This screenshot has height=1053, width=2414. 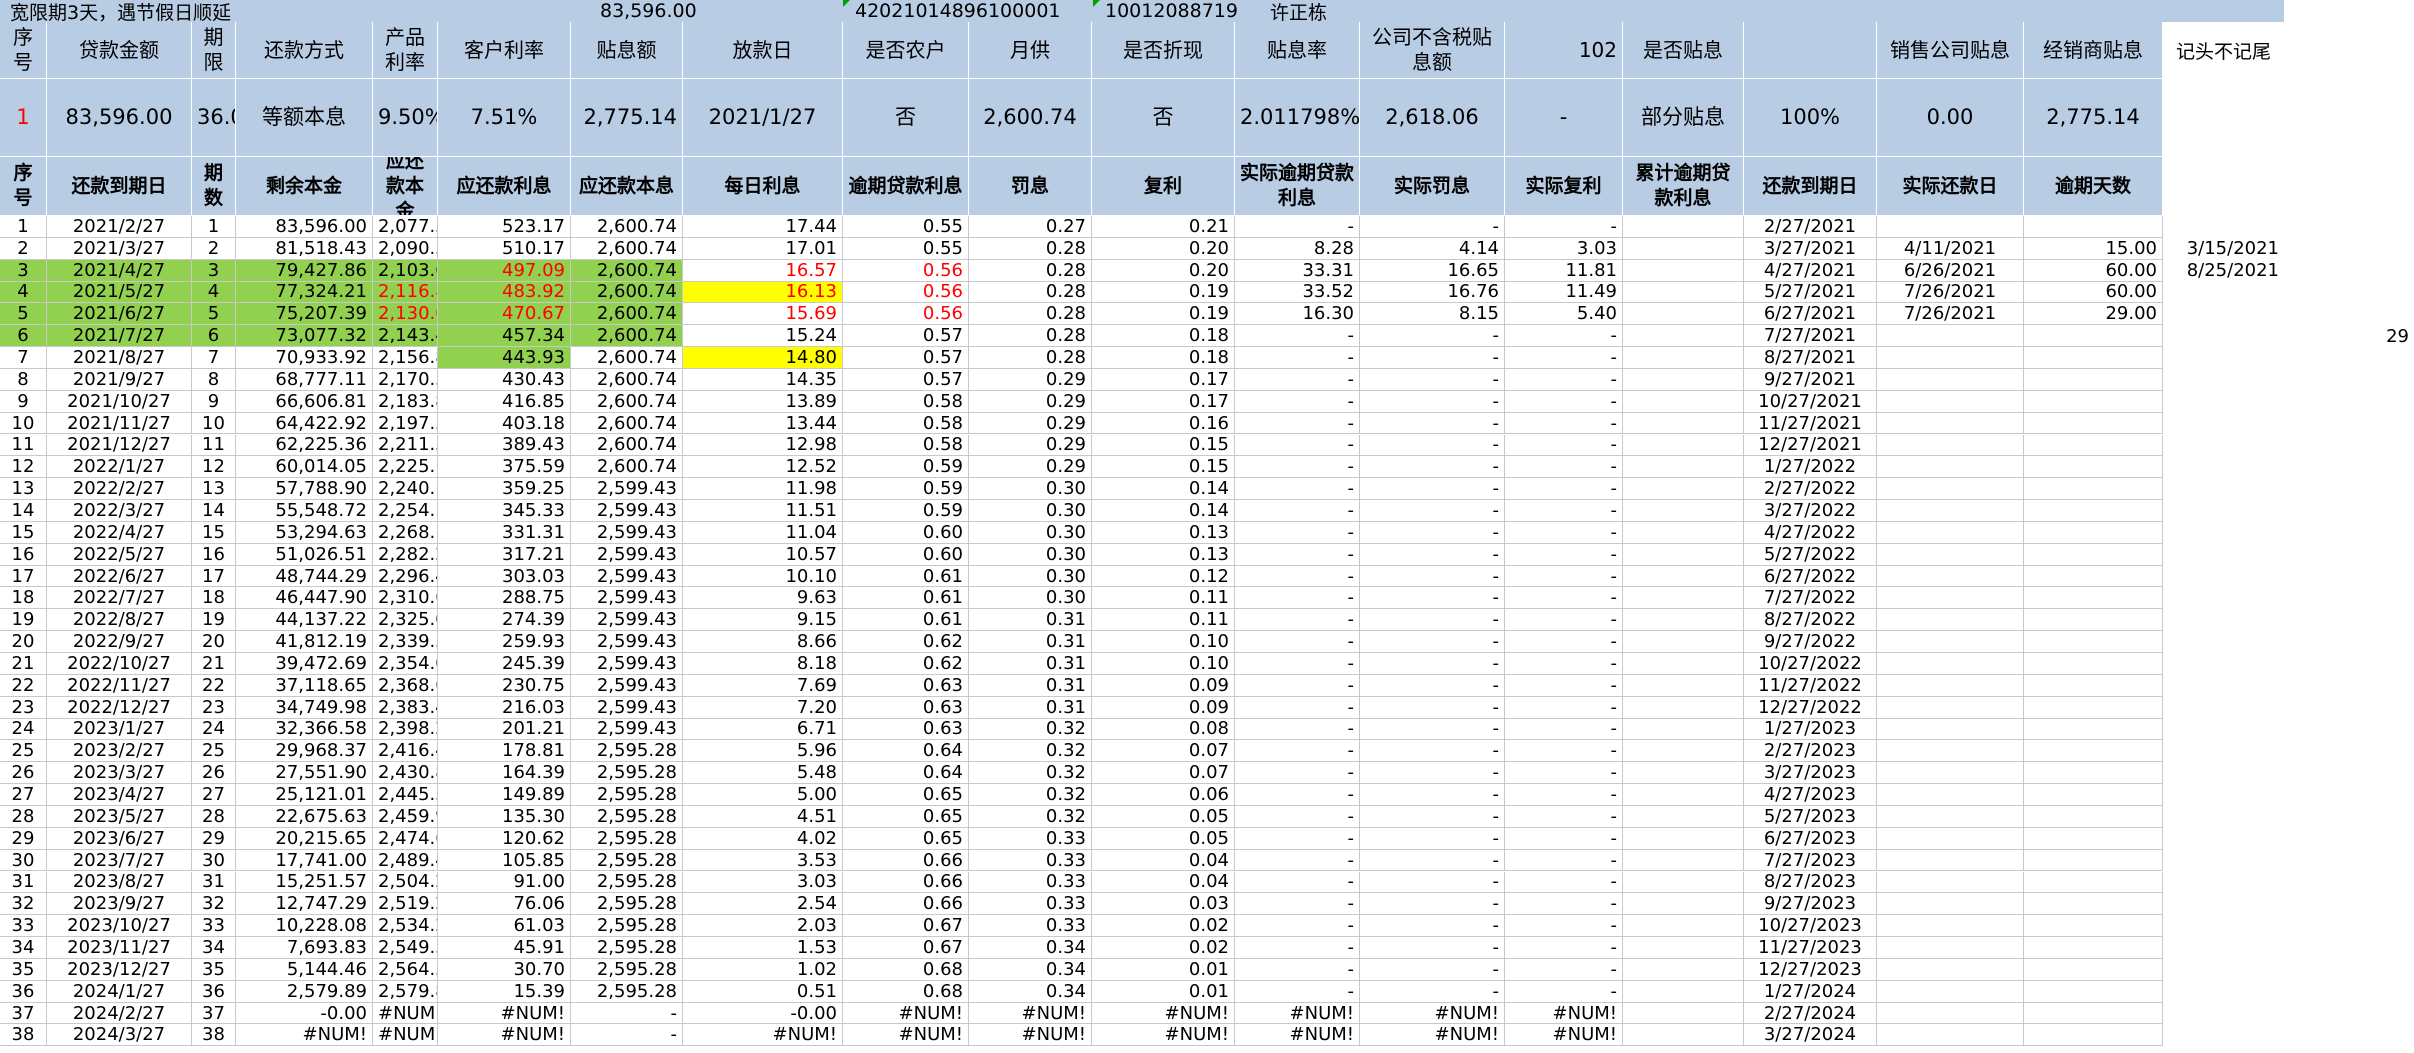 I want to click on row-14-col-10: 0.14, so click(x=1163, y=511).